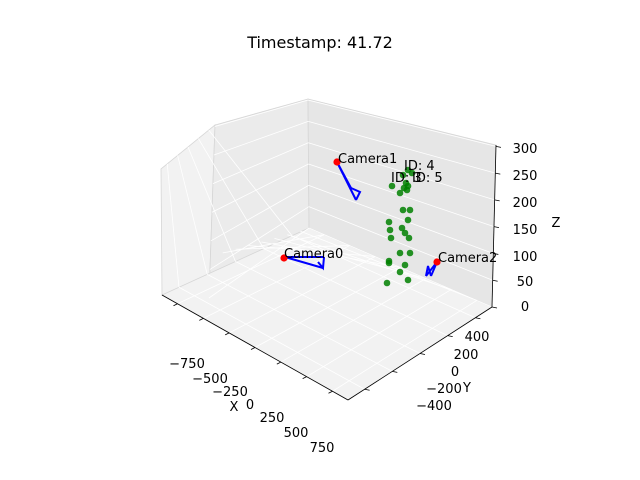 This screenshot has width=640, height=480. Describe the element at coordinates (556, 223) in the screenshot. I see `z-axis-label: Z` at that location.